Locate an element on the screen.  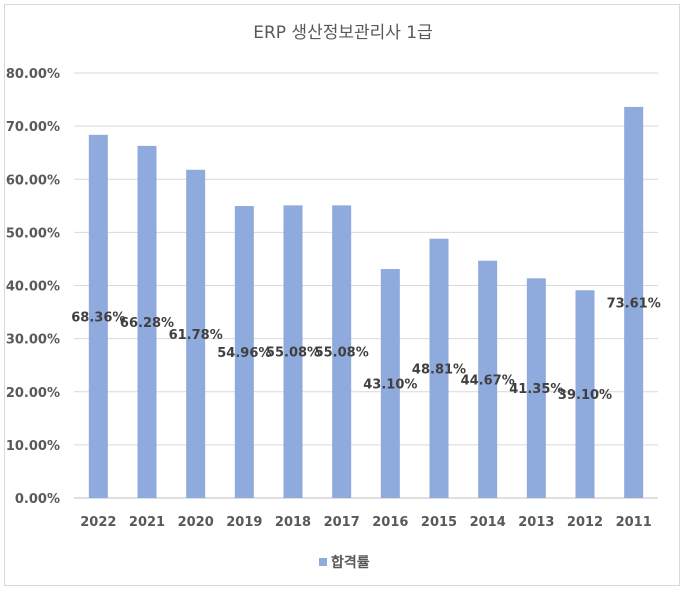
y-tick-label: 60.00% is located at coordinates (33, 180).